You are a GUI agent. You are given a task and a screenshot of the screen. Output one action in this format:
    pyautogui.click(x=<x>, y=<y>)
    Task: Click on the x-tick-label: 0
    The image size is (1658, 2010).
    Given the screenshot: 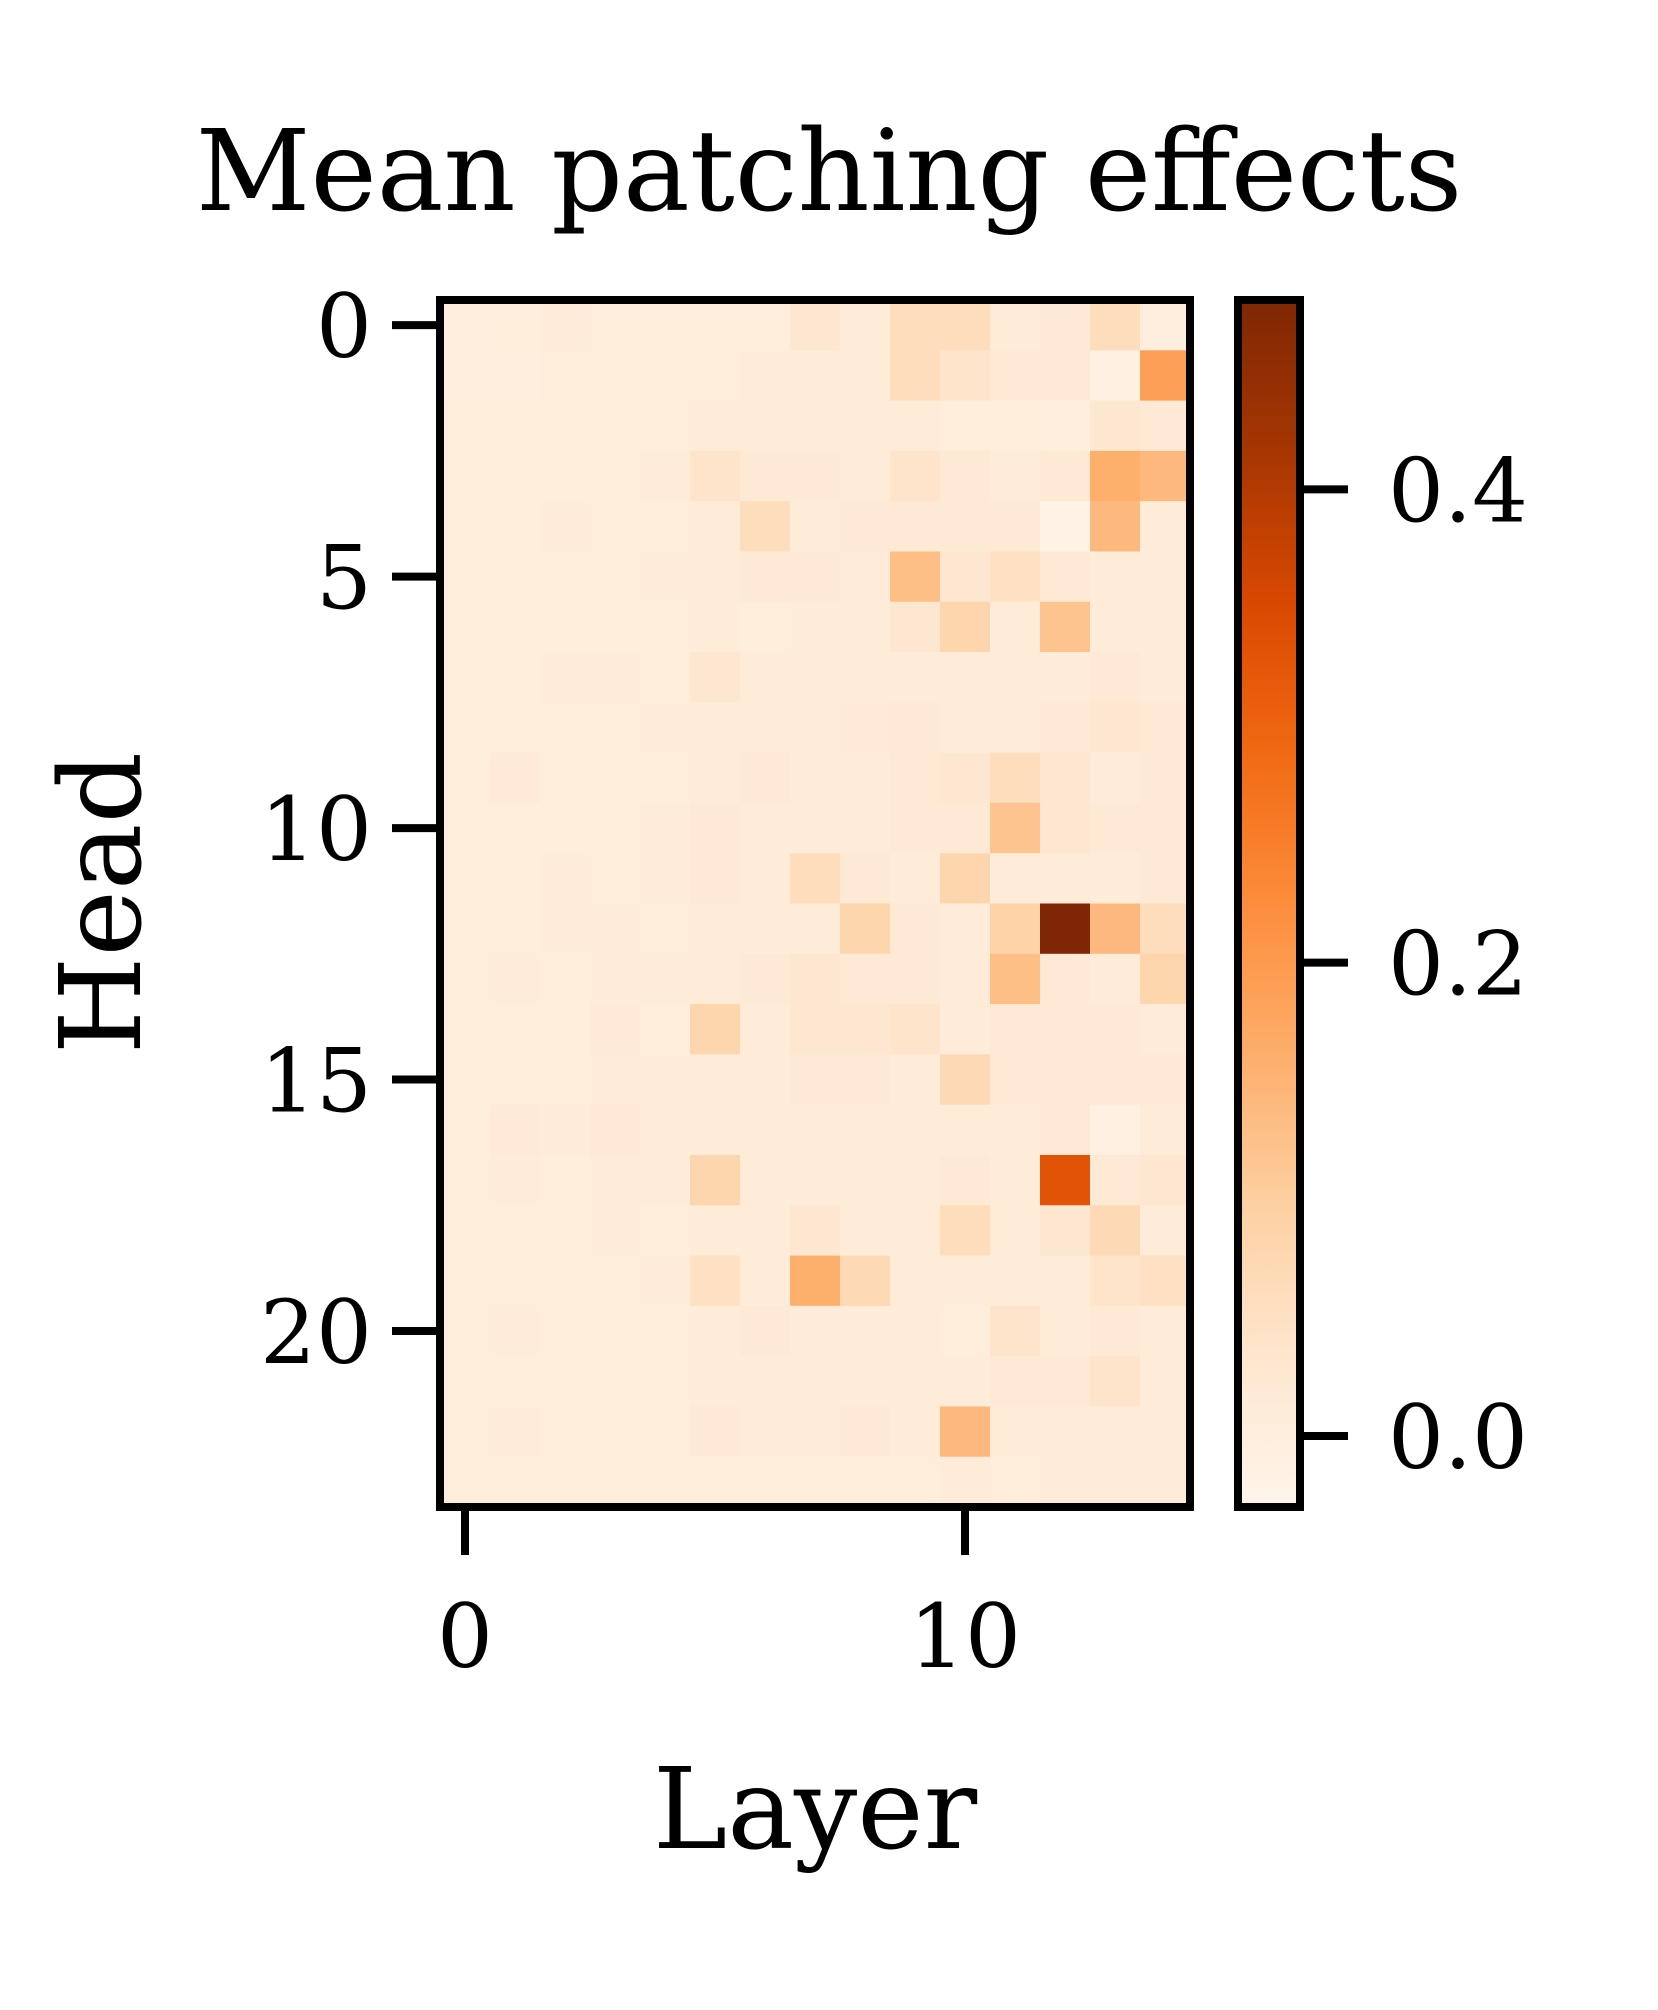 What is the action you would take?
    pyautogui.click(x=465, y=1636)
    